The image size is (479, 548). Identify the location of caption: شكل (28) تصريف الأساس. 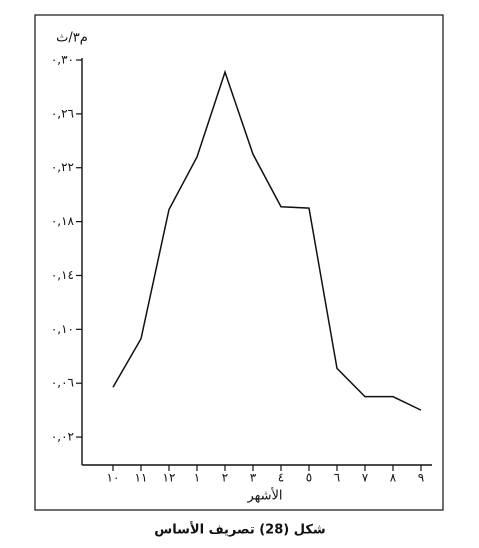
(239, 529).